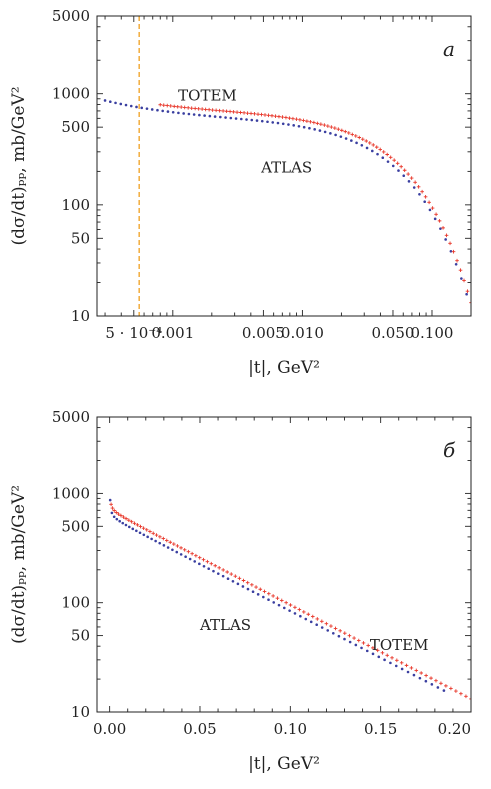 Image resolution: width=491 pixels, height=789 pixels. I want to click on x-tick-label: 0.15, so click(380, 729).